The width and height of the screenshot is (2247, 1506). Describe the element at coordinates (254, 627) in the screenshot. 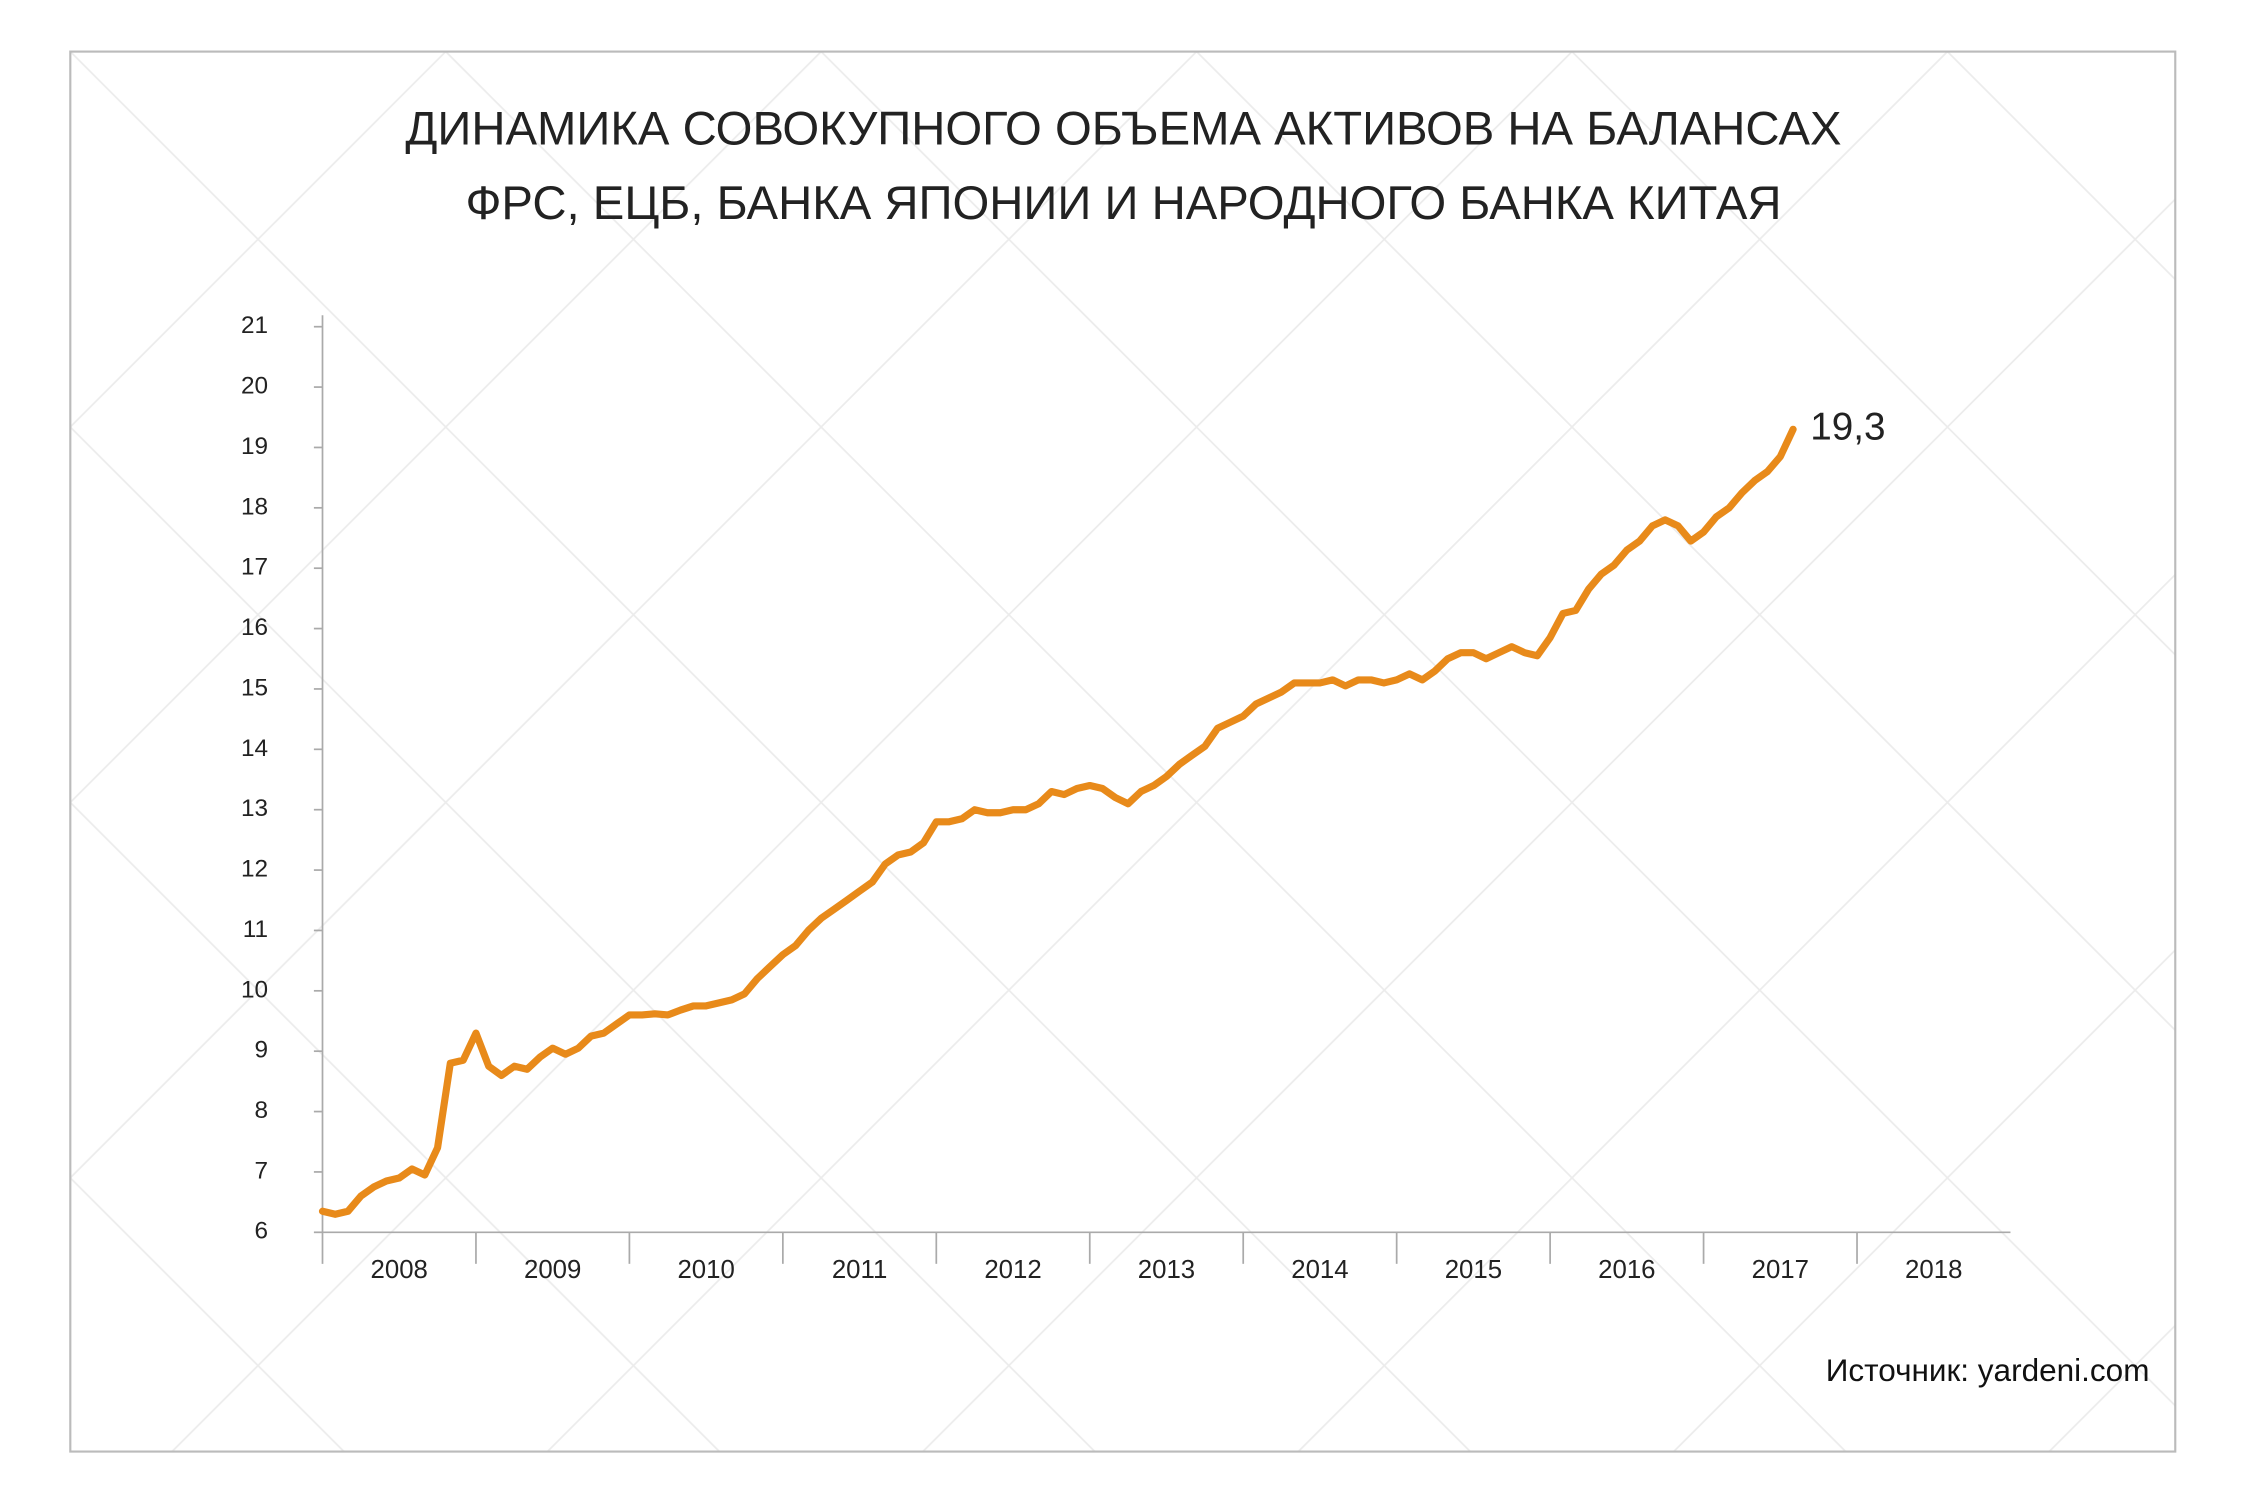

I see `y-tick-label: 16` at that location.